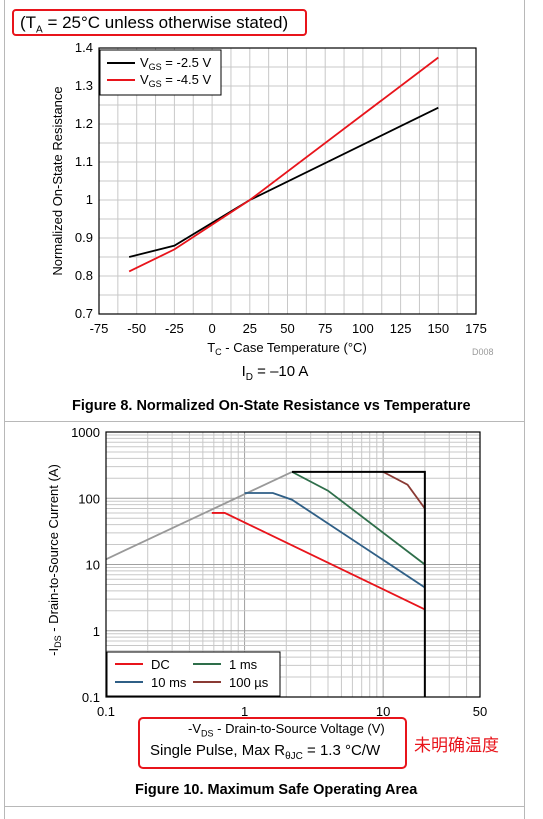  I want to click on figure8-xtick-label: 50, so click(287, 328).